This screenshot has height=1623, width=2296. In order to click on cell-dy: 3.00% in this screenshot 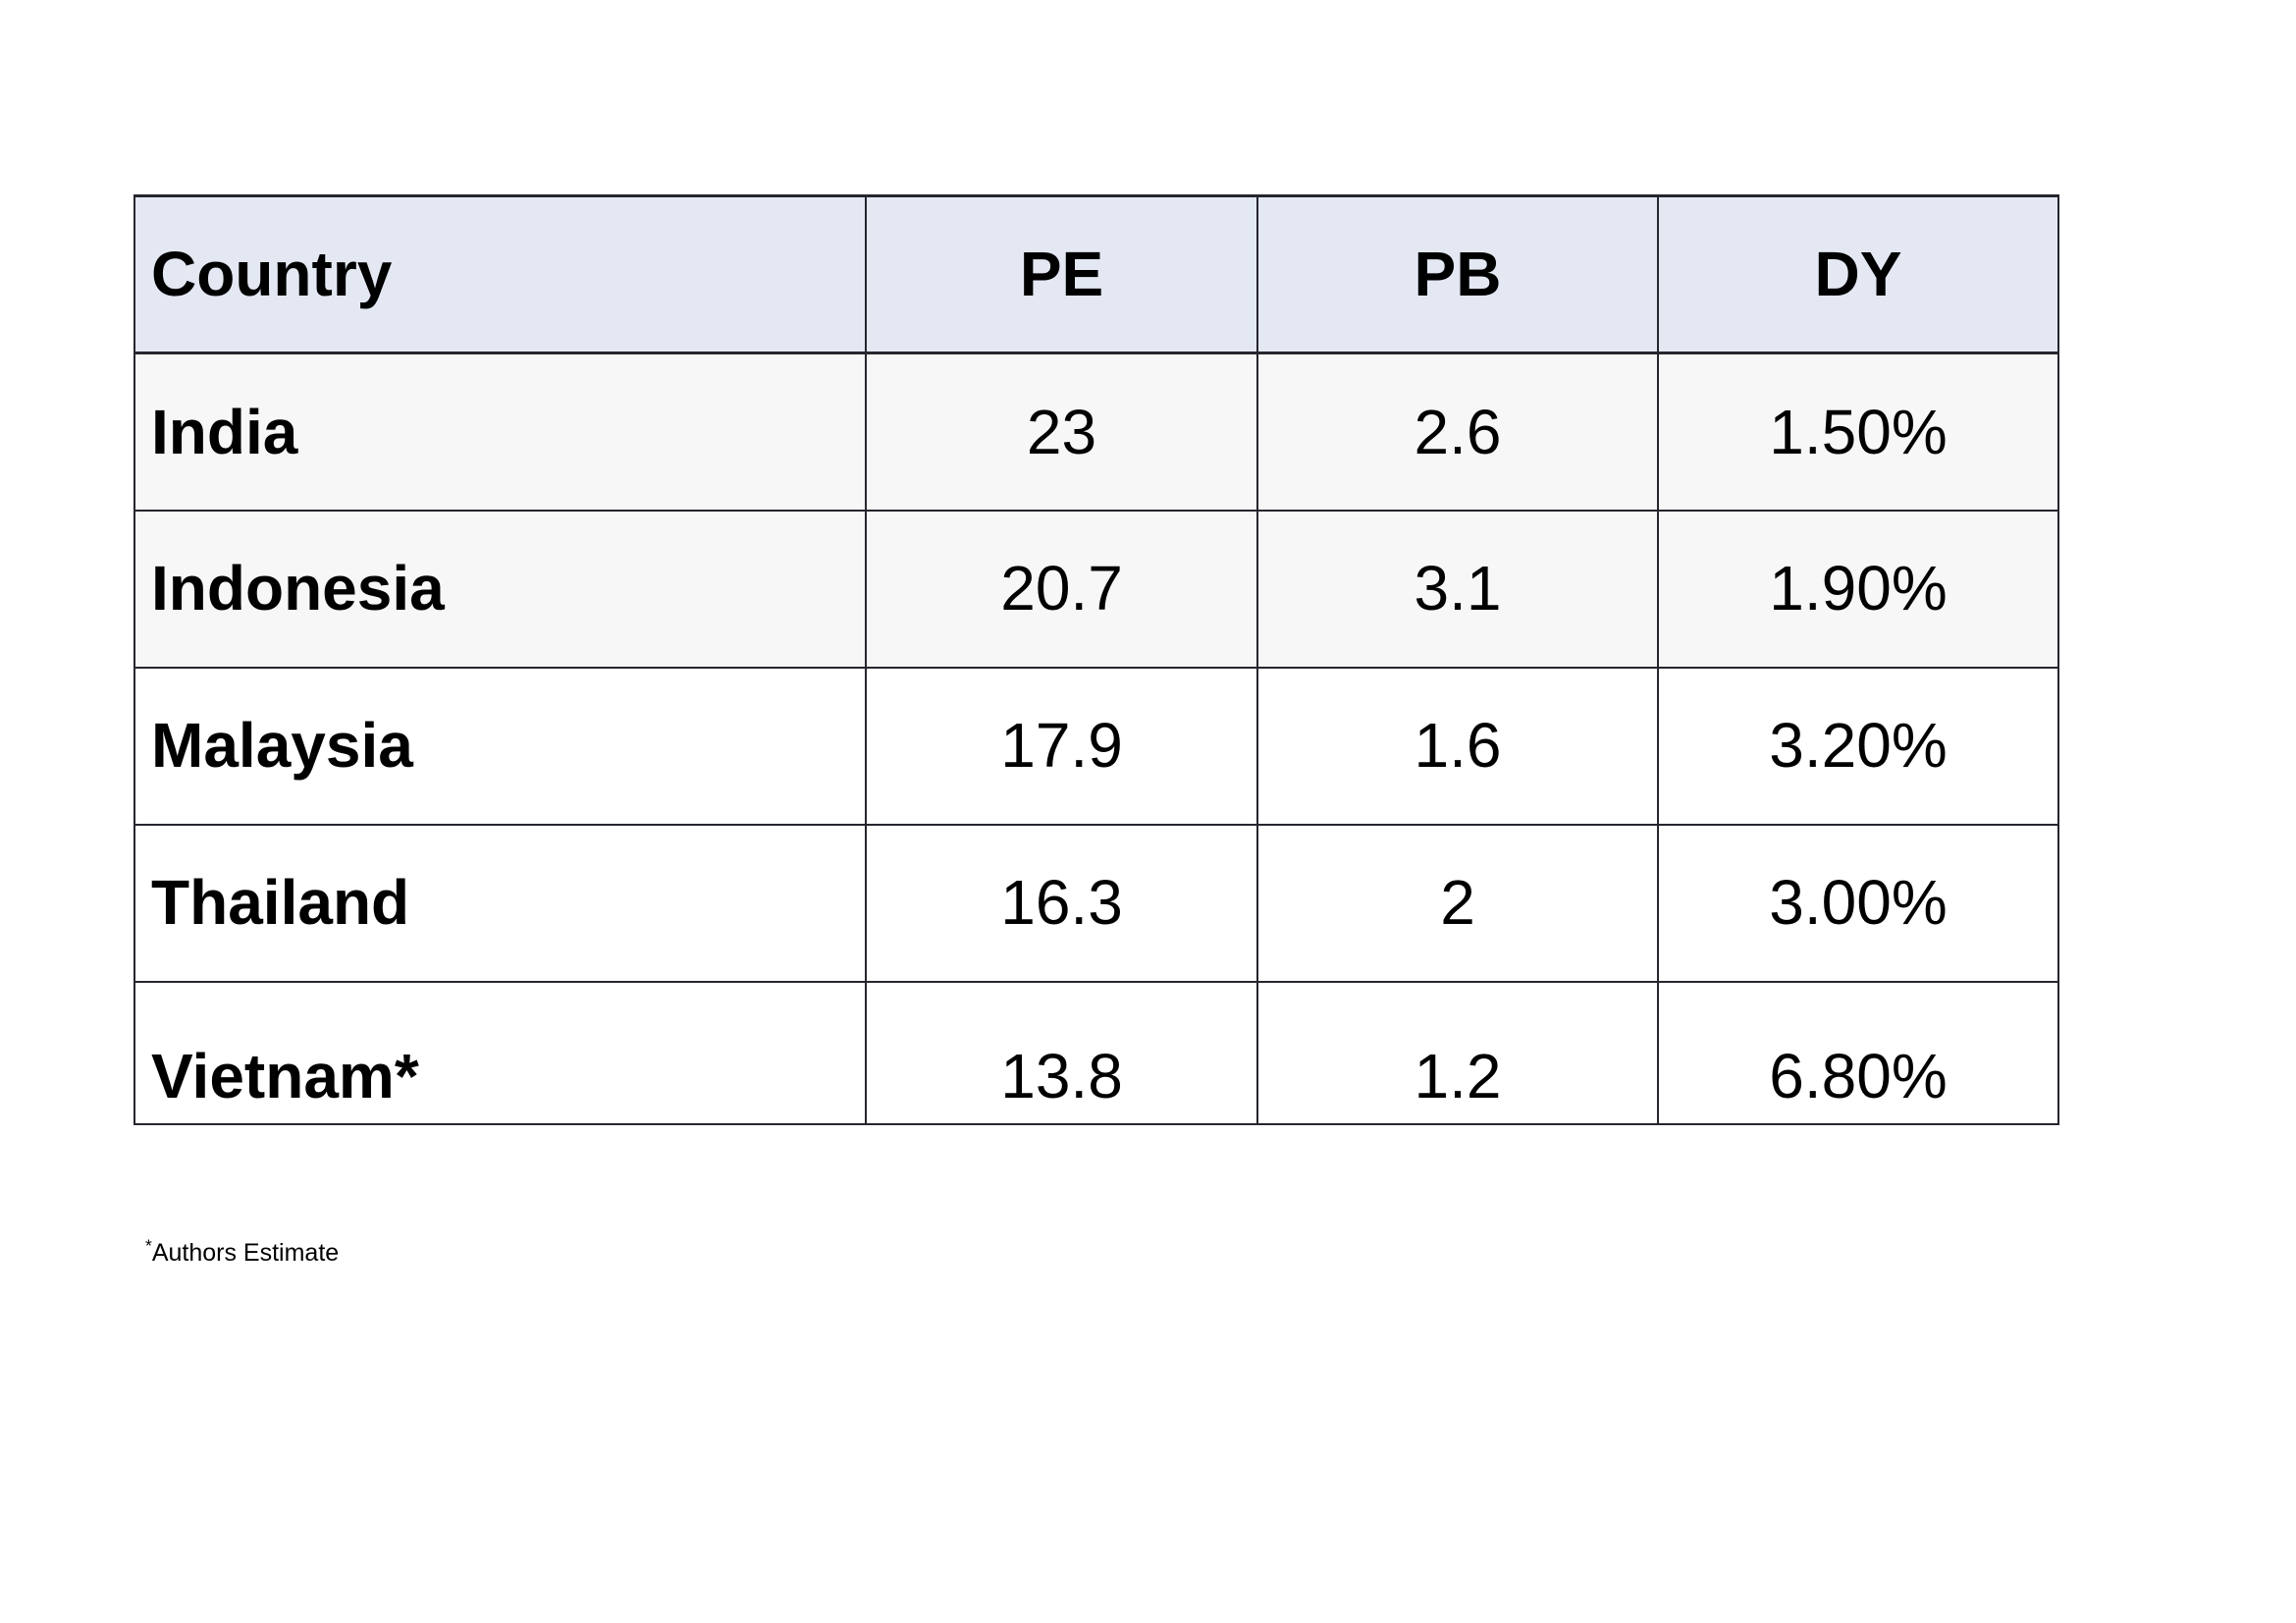, I will do `click(1858, 903)`.